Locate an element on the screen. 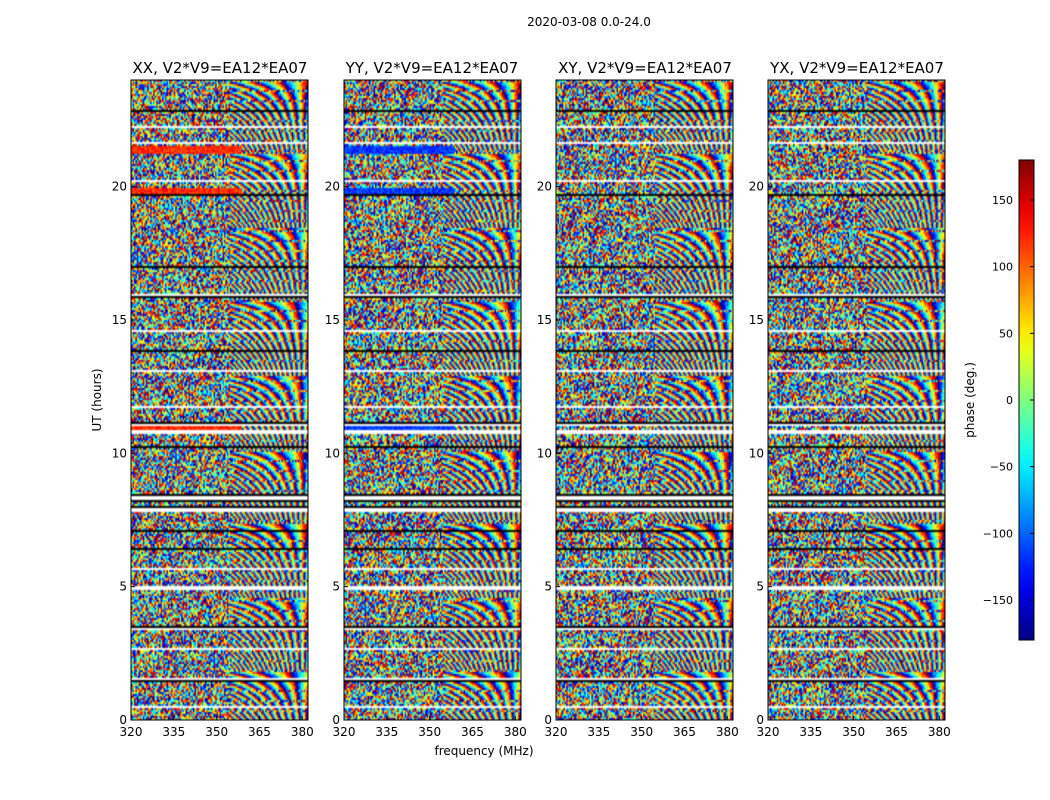 This screenshot has height=800, width=1050. panel-title: XX, V2*V9=EA12*EA07 is located at coordinates (220, 68).